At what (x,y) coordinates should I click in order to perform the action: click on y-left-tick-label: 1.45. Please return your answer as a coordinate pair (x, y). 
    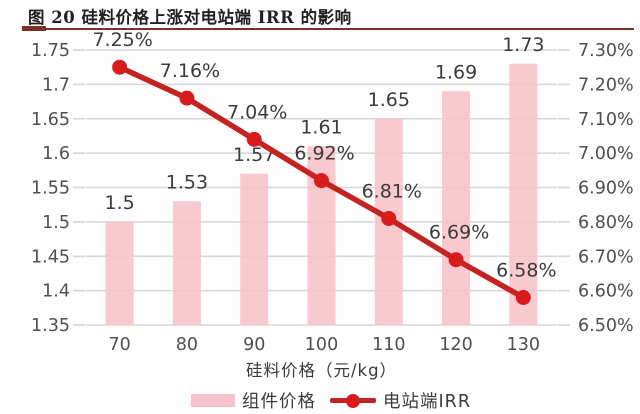
    Looking at the image, I should click on (50, 257).